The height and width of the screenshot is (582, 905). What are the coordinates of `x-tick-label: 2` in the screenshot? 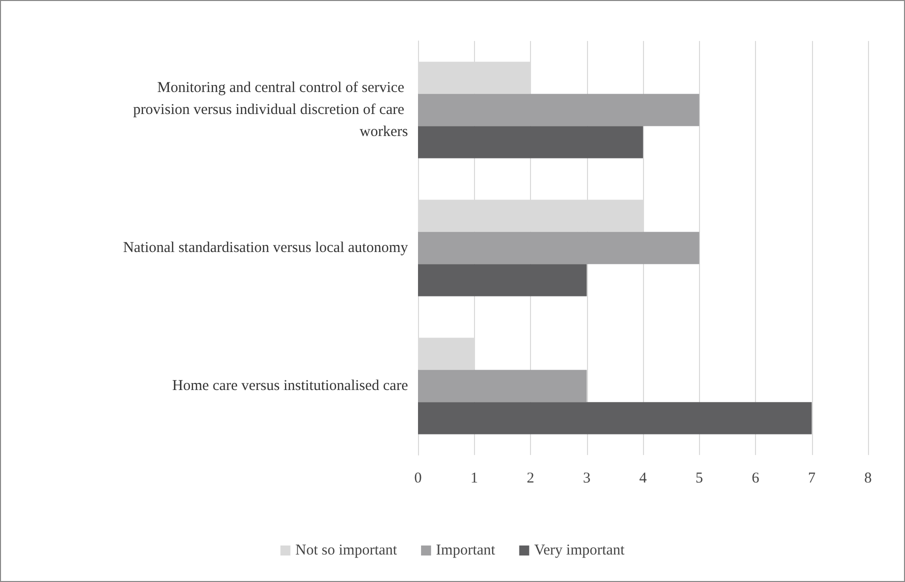 It's located at (530, 478).